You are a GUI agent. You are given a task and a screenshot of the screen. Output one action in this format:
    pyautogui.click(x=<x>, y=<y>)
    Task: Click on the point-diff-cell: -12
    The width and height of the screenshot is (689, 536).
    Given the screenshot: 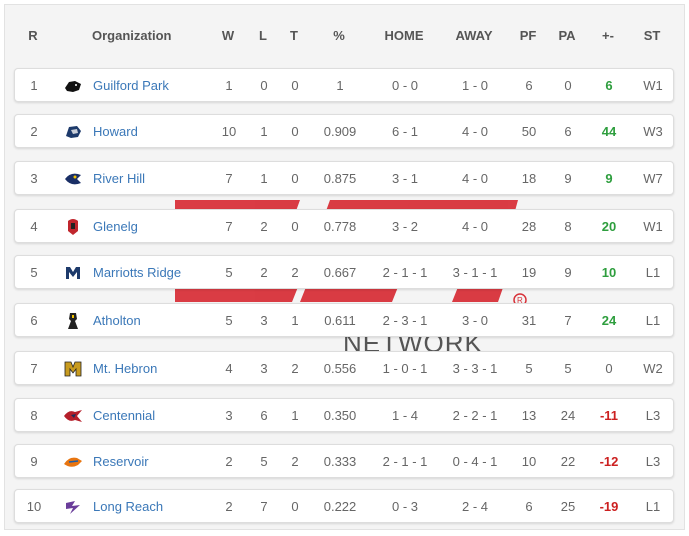 What is the action you would take?
    pyautogui.click(x=609, y=461)
    